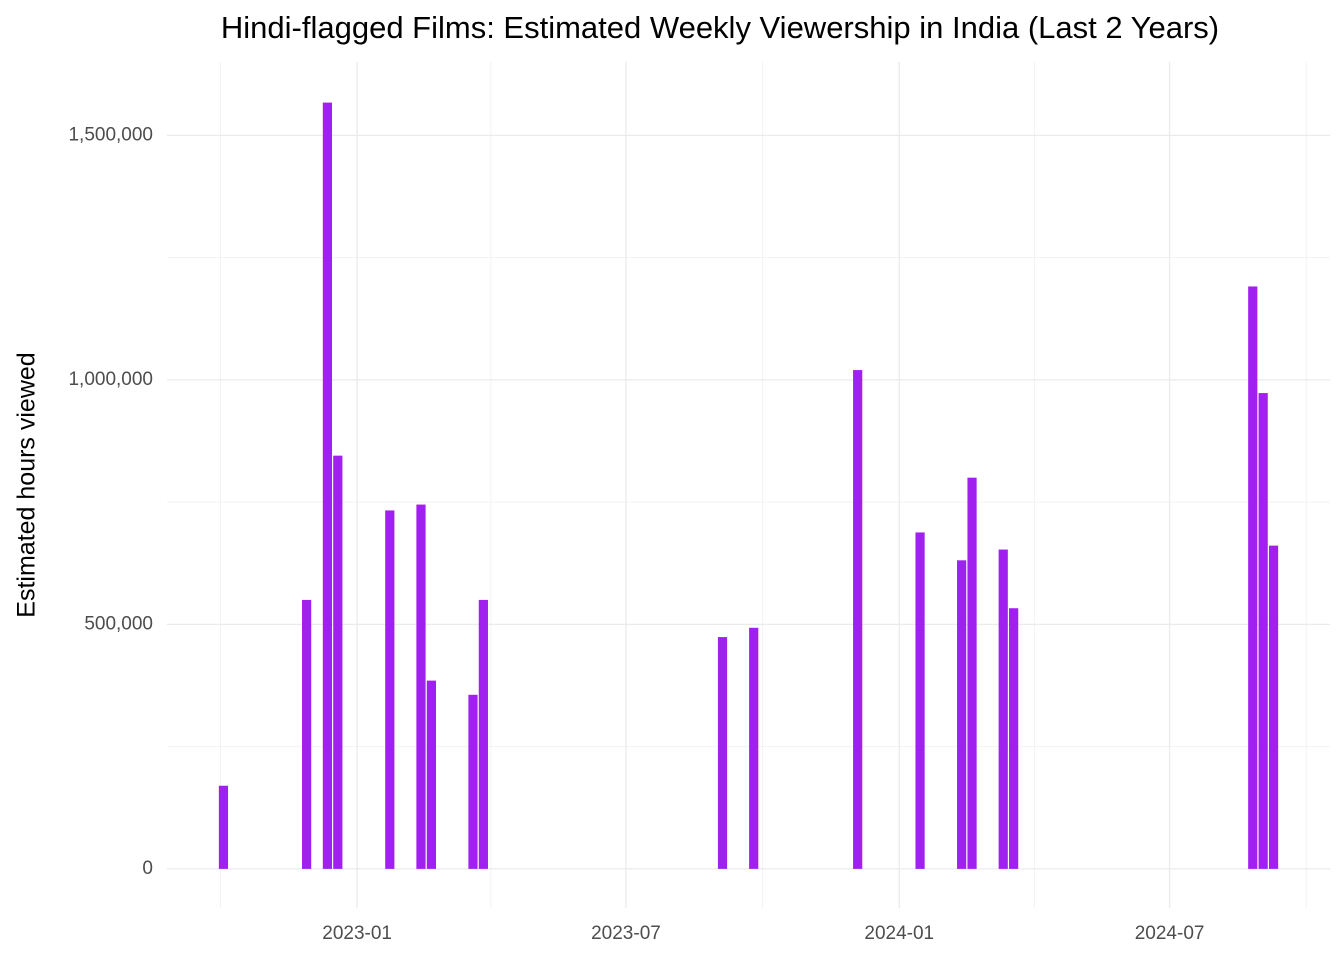 The image size is (1344, 960). What do you see at coordinates (27, 484) in the screenshot?
I see `y-axis-label: Estimated hours viewed` at bounding box center [27, 484].